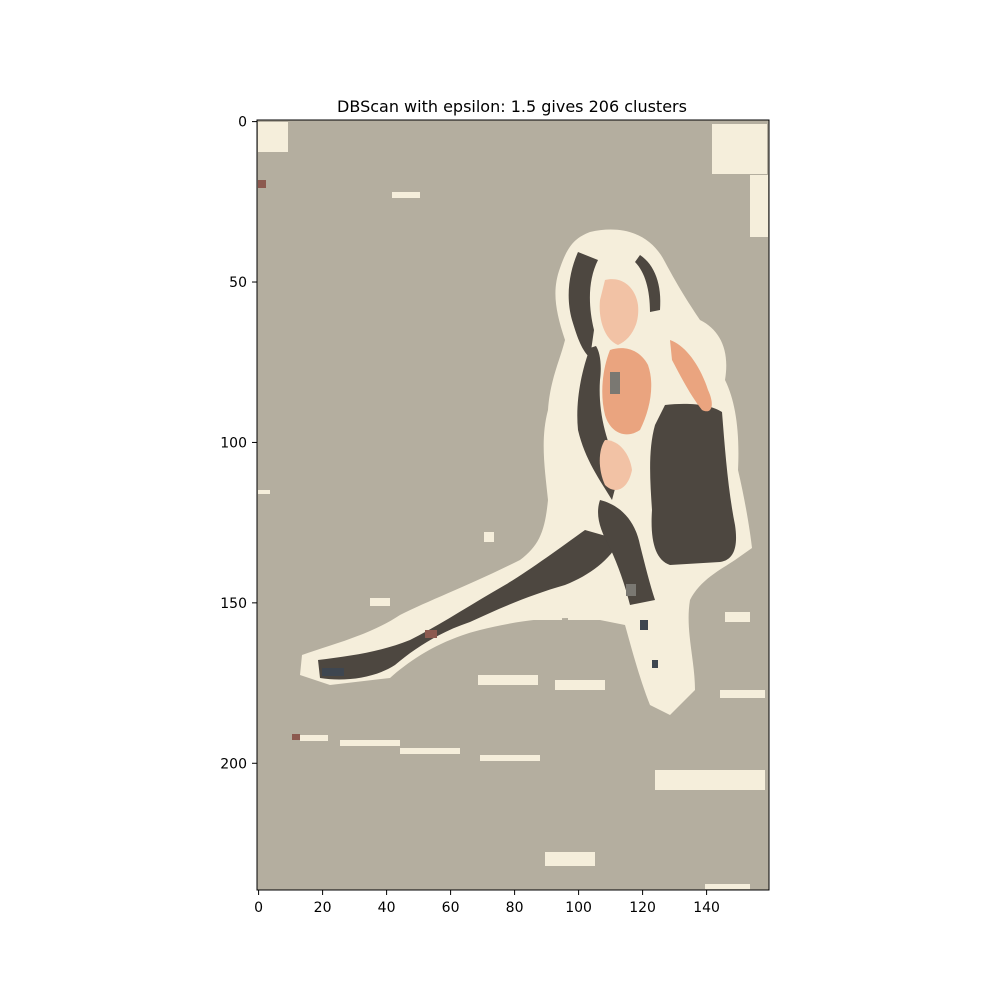 Image resolution: width=1000 pixels, height=1000 pixels. Describe the element at coordinates (451, 908) in the screenshot. I see `x-tick-label: 60` at that location.